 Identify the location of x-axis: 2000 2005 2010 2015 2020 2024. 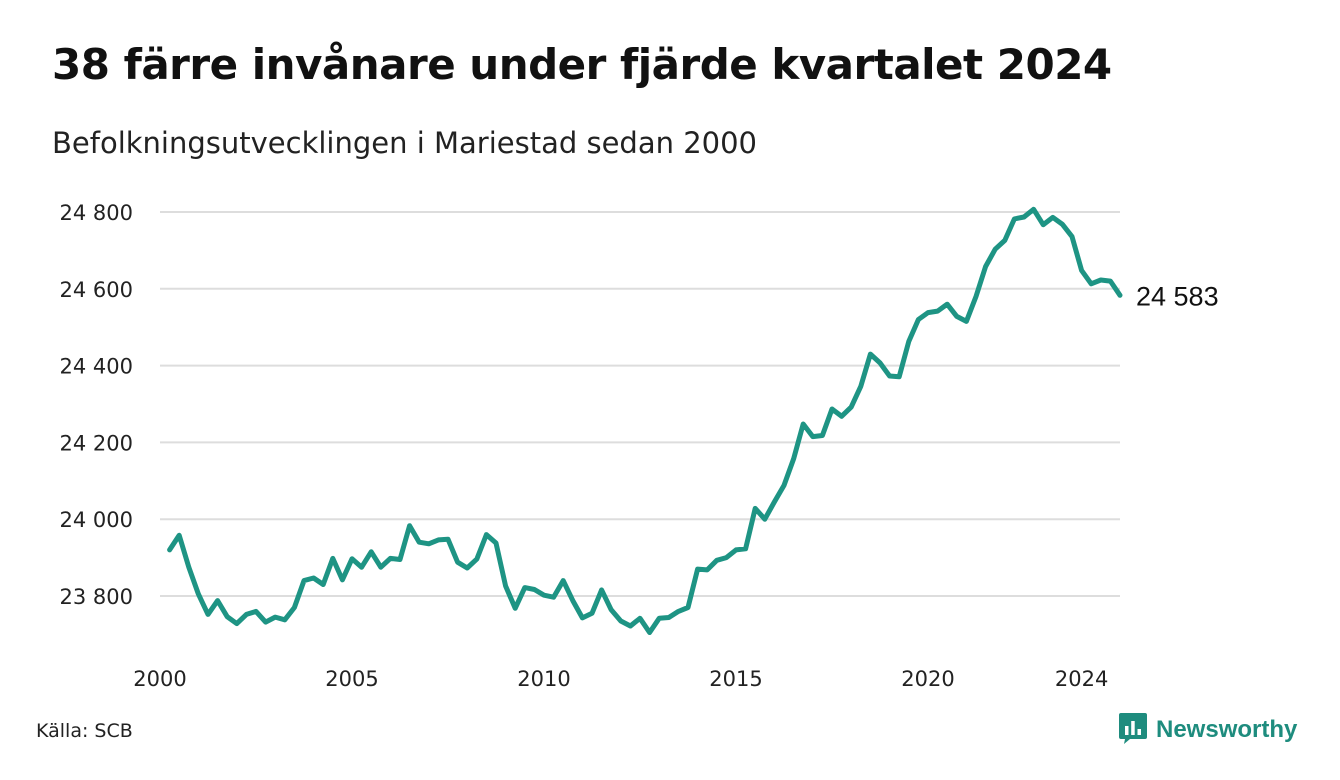
(620, 679).